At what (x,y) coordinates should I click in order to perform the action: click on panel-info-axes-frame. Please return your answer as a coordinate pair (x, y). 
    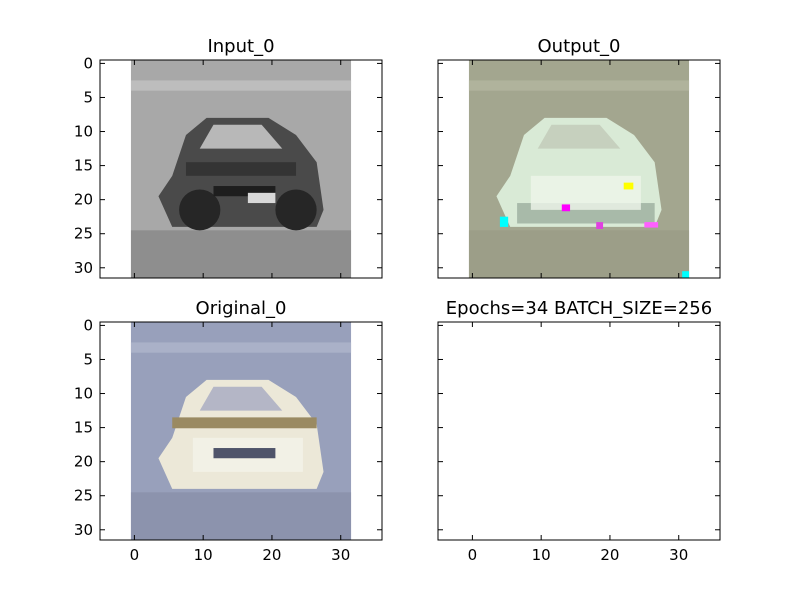
    Looking at the image, I should click on (579, 431).